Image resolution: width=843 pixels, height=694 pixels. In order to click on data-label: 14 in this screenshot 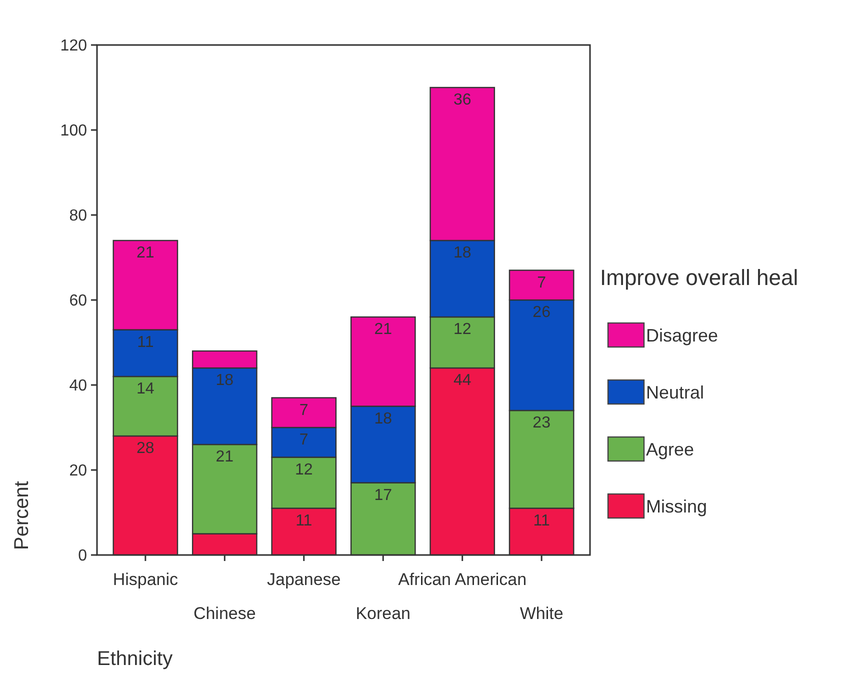, I will do `click(145, 389)`.